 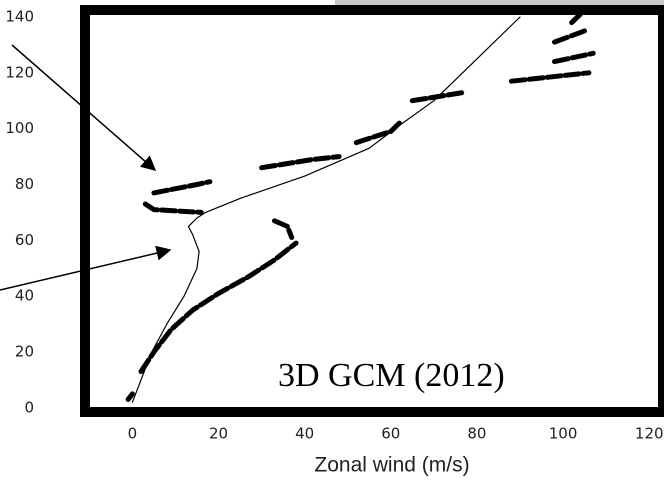 What do you see at coordinates (390, 434) in the screenshot?
I see `x-tick-label: 60` at bounding box center [390, 434].